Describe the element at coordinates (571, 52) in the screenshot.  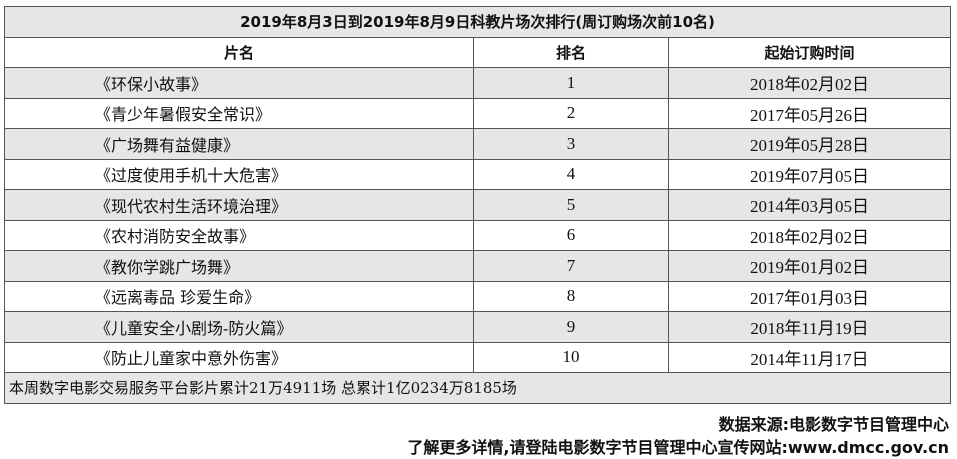
I see `header-cell: 排名` at that location.